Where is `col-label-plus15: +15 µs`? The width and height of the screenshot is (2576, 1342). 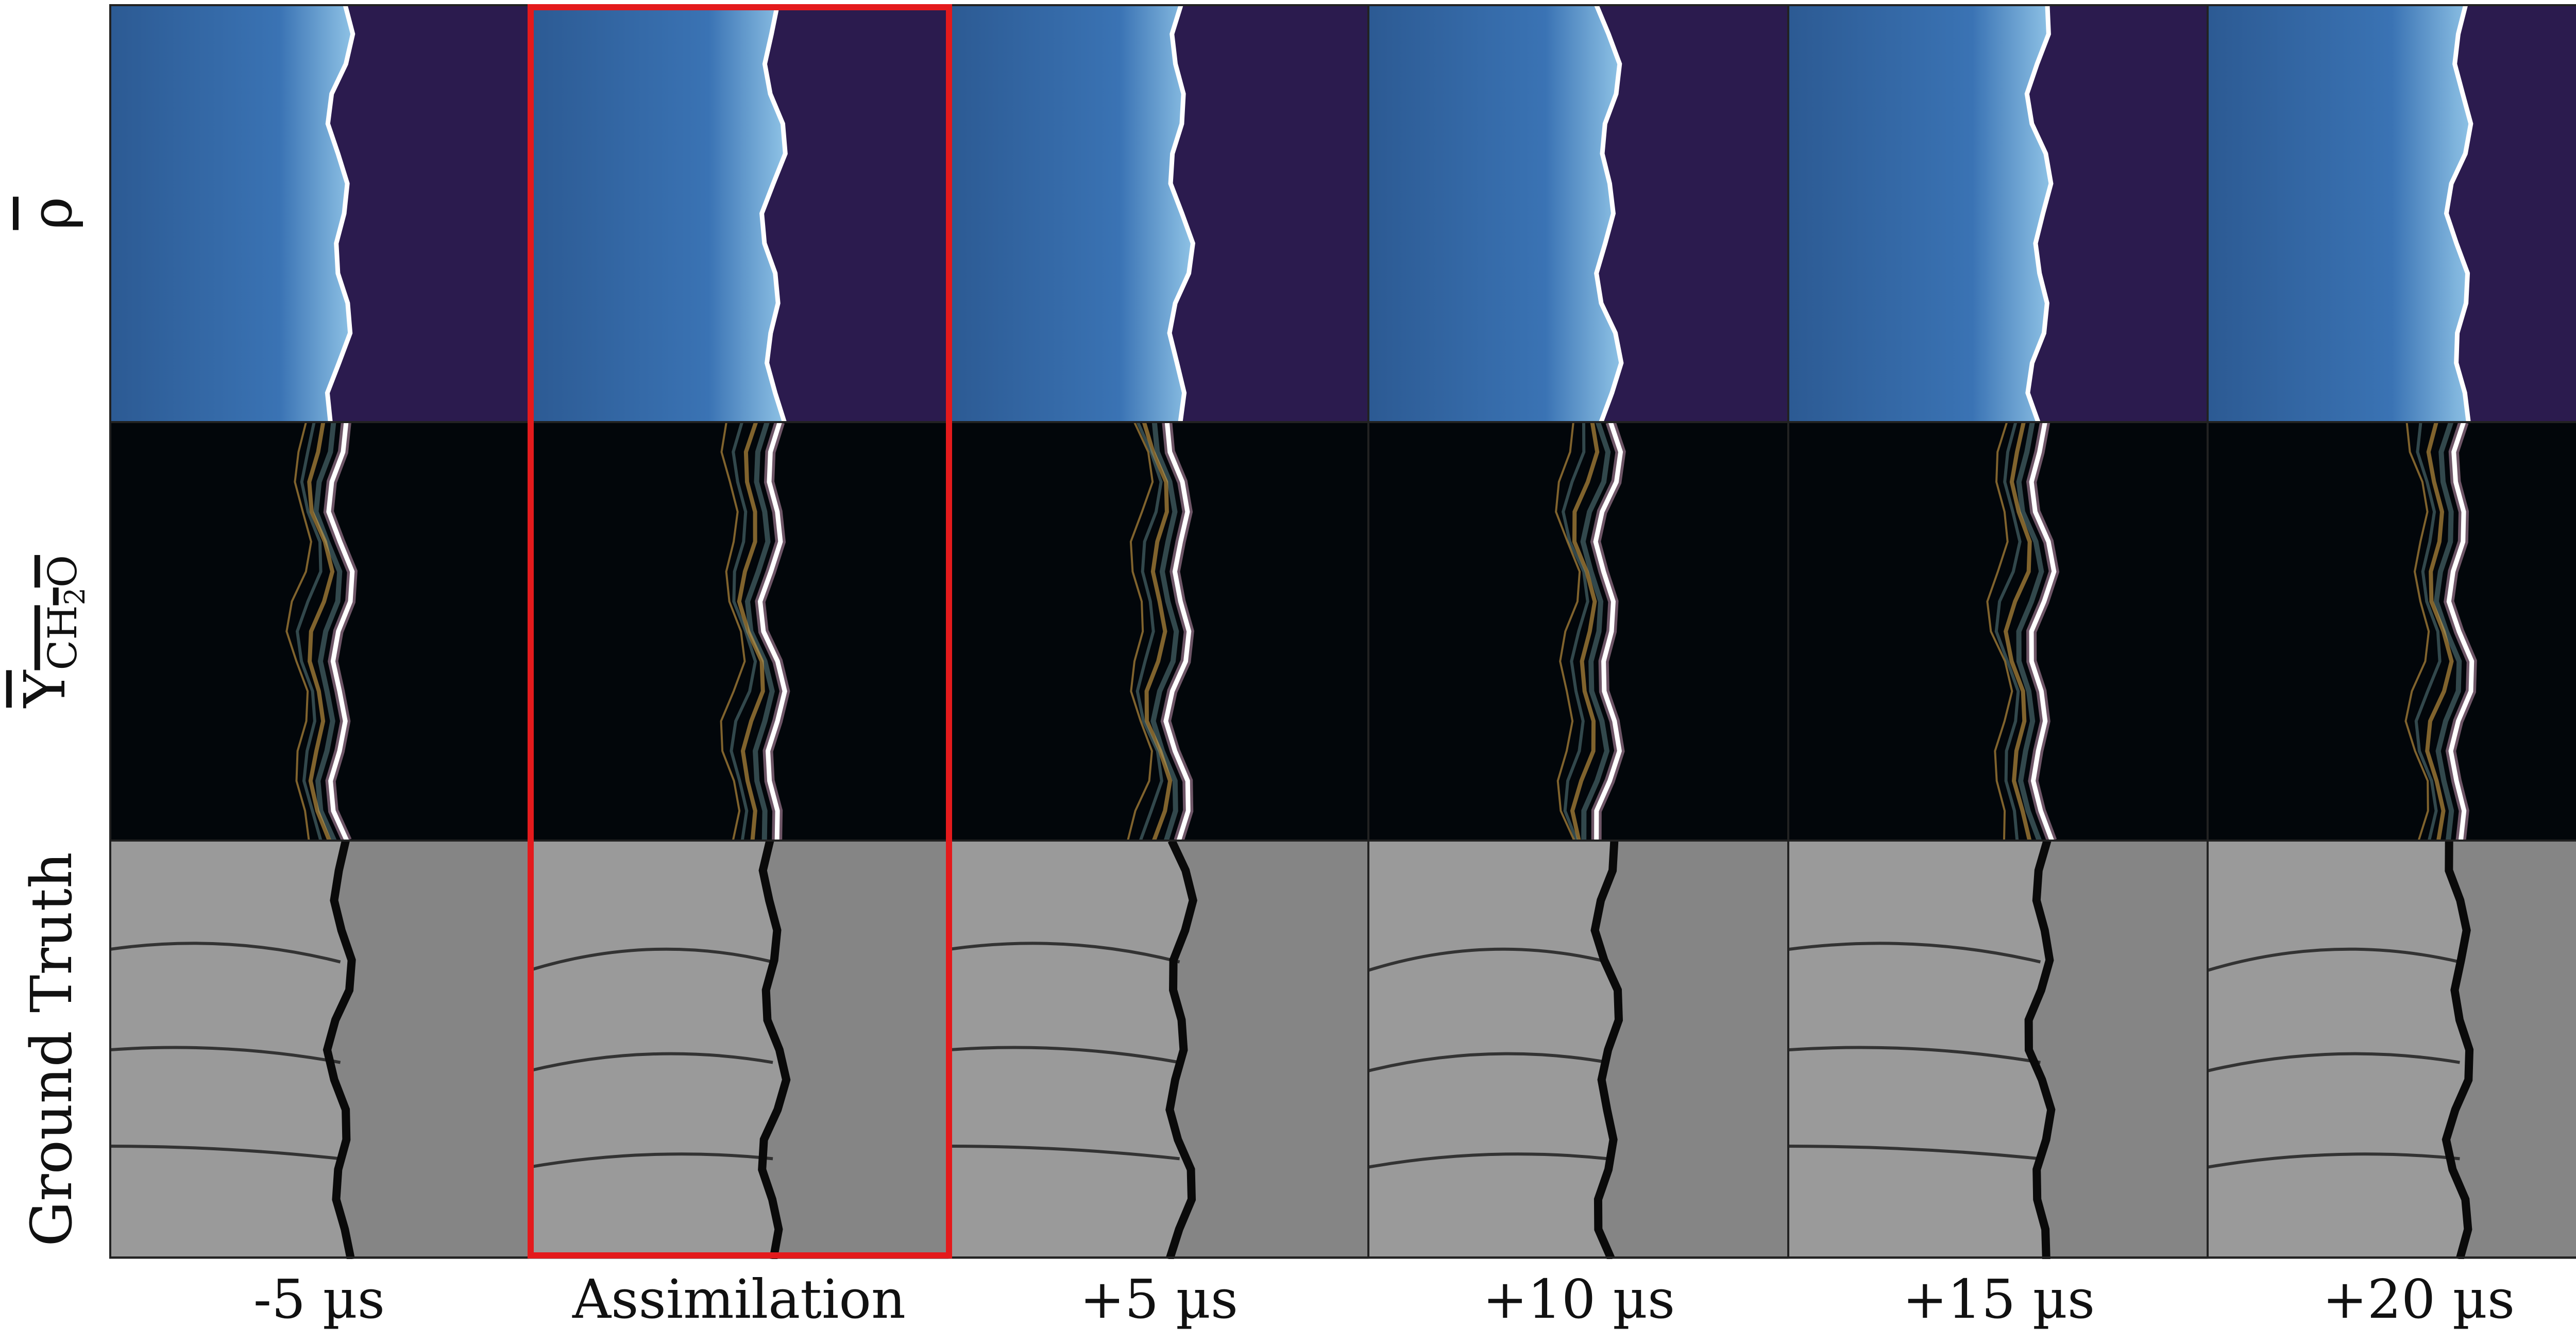 col-label-plus15: +15 µs is located at coordinates (1998, 1299).